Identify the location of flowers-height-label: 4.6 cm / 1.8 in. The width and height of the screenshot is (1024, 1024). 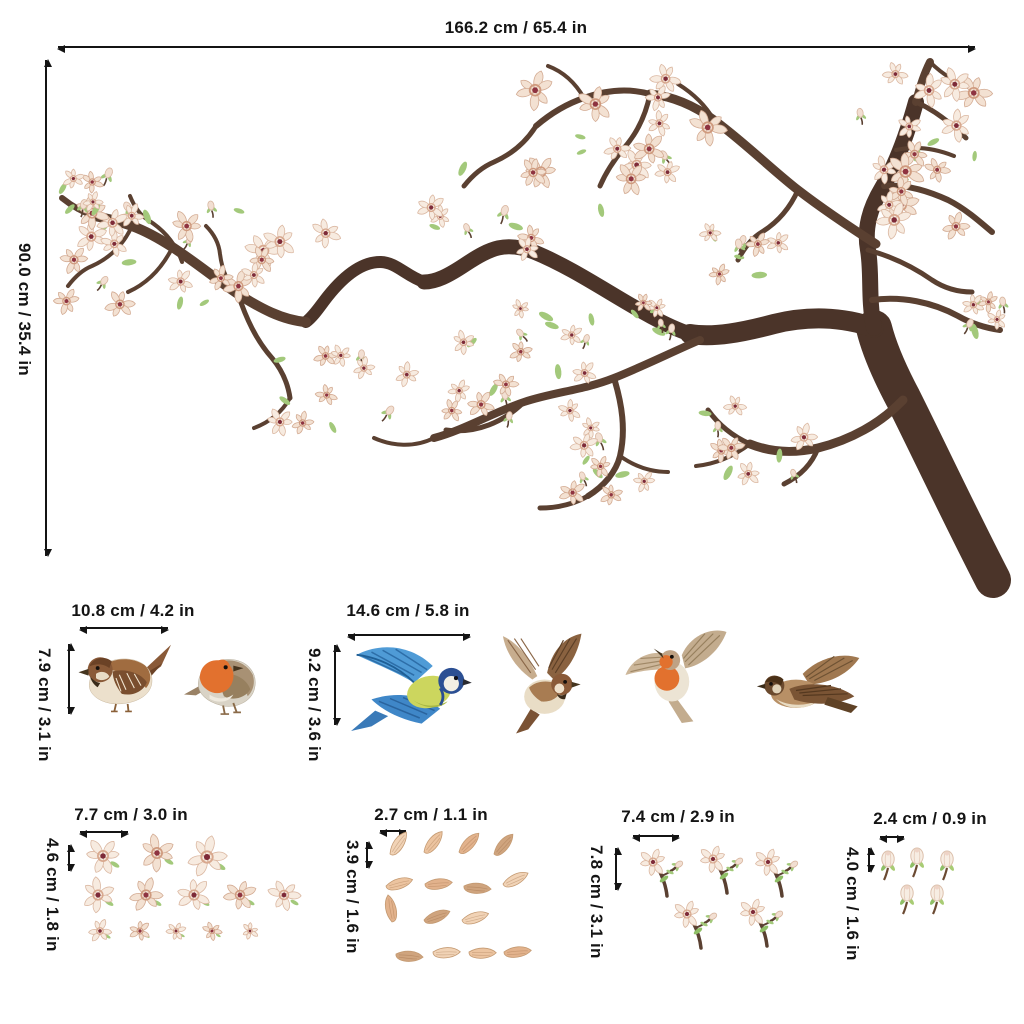
(52, 895).